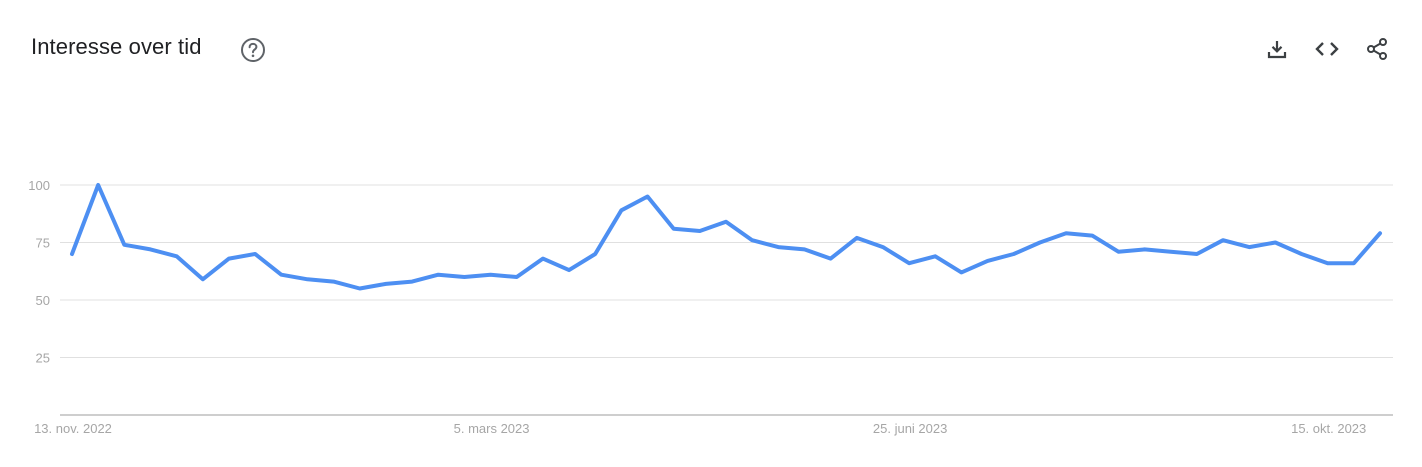  I want to click on chart-toolbar, so click(1327, 49).